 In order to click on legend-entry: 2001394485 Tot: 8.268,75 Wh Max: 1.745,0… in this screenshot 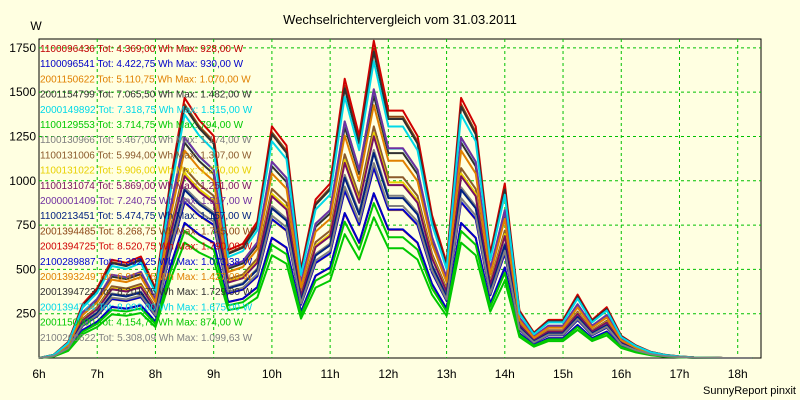, I will do `click(146, 231)`.